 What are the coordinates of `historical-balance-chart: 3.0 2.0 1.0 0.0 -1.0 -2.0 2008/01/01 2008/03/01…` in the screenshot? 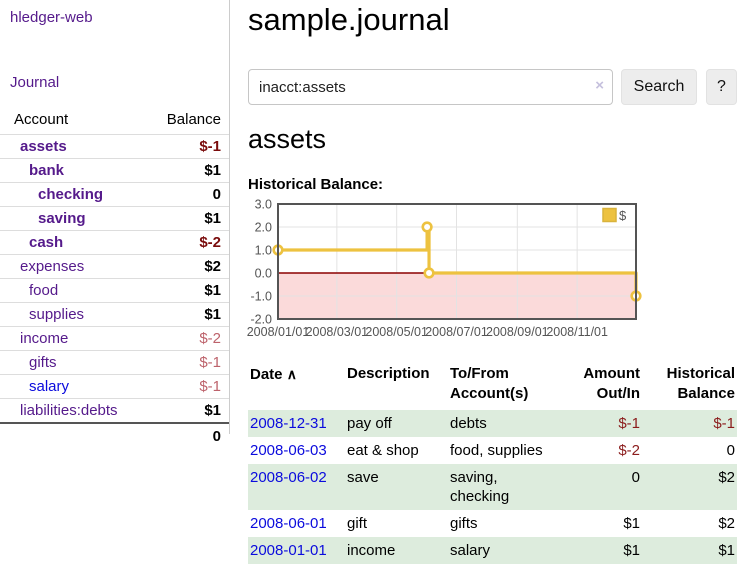 It's located at (444, 274).